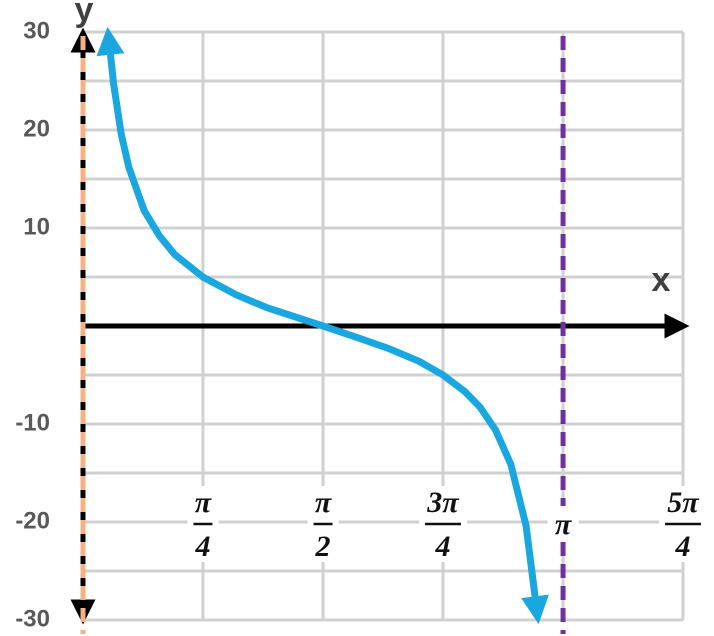 This screenshot has width=714, height=636. What do you see at coordinates (84, 14) in the screenshot?
I see `y-axis-label: y` at bounding box center [84, 14].